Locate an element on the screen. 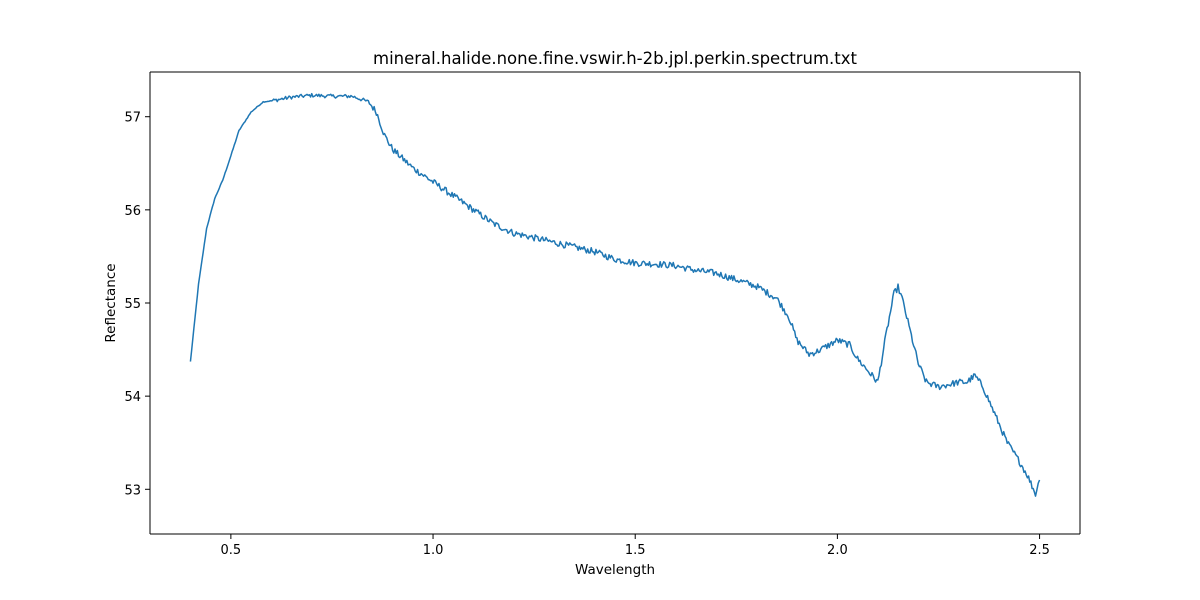 The height and width of the screenshot is (600, 1200). y-axis: 53 54 55 56 57 is located at coordinates (137, 304).